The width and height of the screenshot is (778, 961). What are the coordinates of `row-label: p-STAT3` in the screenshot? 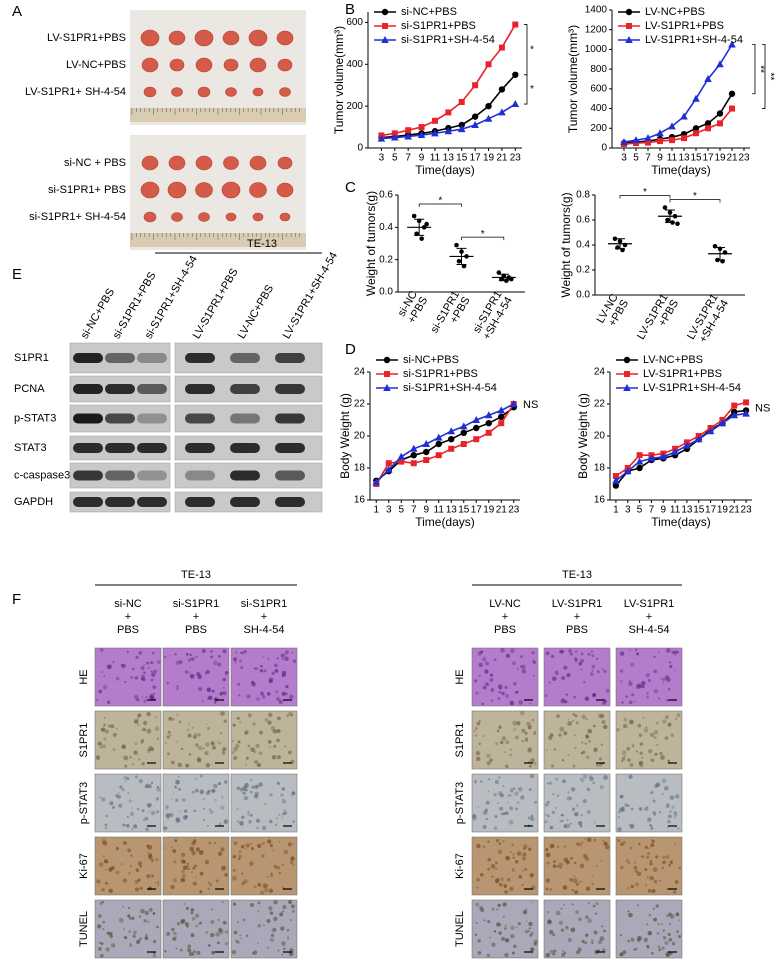 It's located at (460, 803).